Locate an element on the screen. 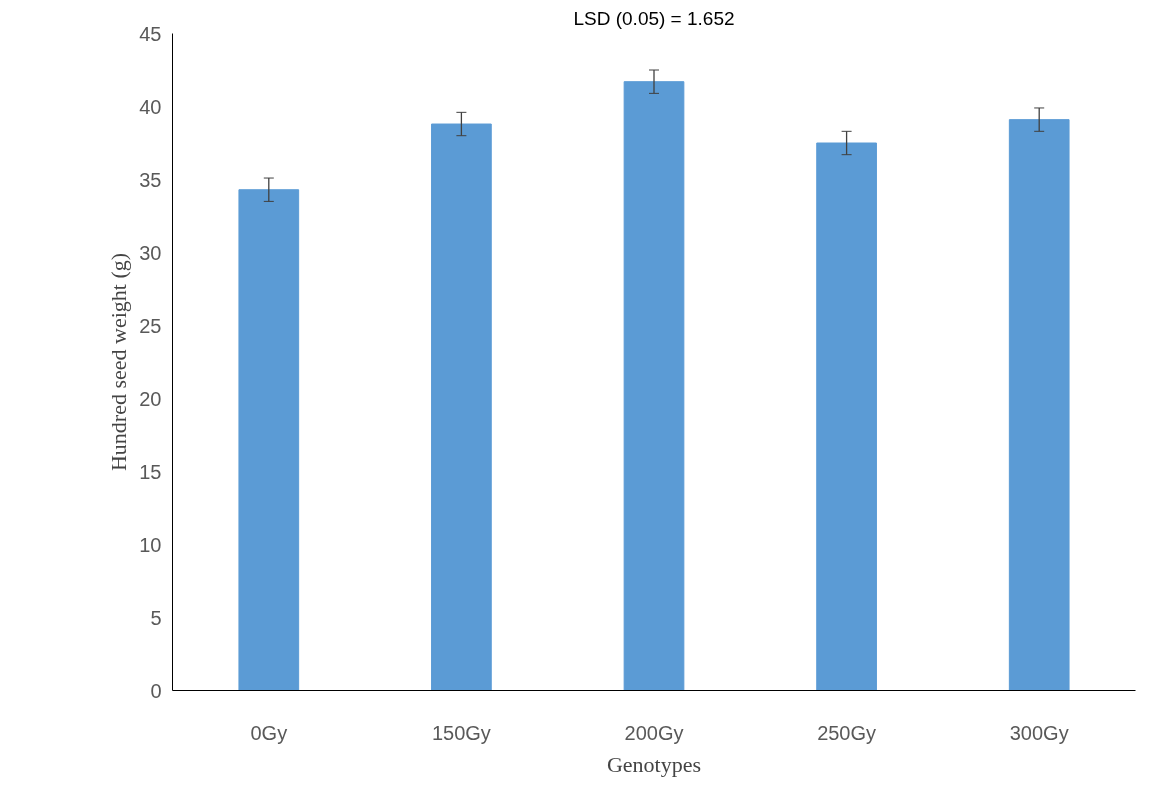 The width and height of the screenshot is (1170, 803). text: LSD (0.05) = 1.652 is located at coordinates (654, 18).